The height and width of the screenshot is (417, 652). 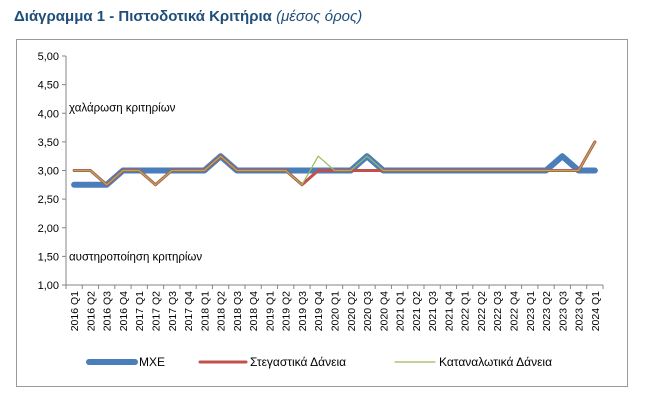 I want to click on x-tick-label: 2017 Q4, so click(x=189, y=311).